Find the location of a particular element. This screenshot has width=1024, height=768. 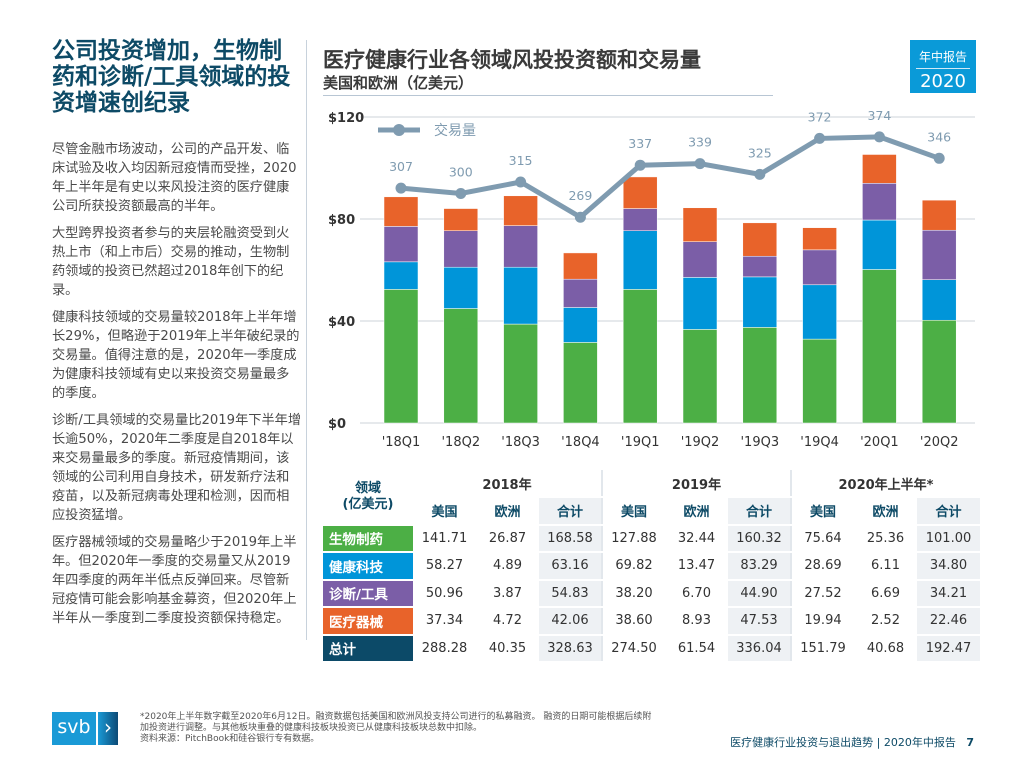

data-label: 315 is located at coordinates (521, 160).